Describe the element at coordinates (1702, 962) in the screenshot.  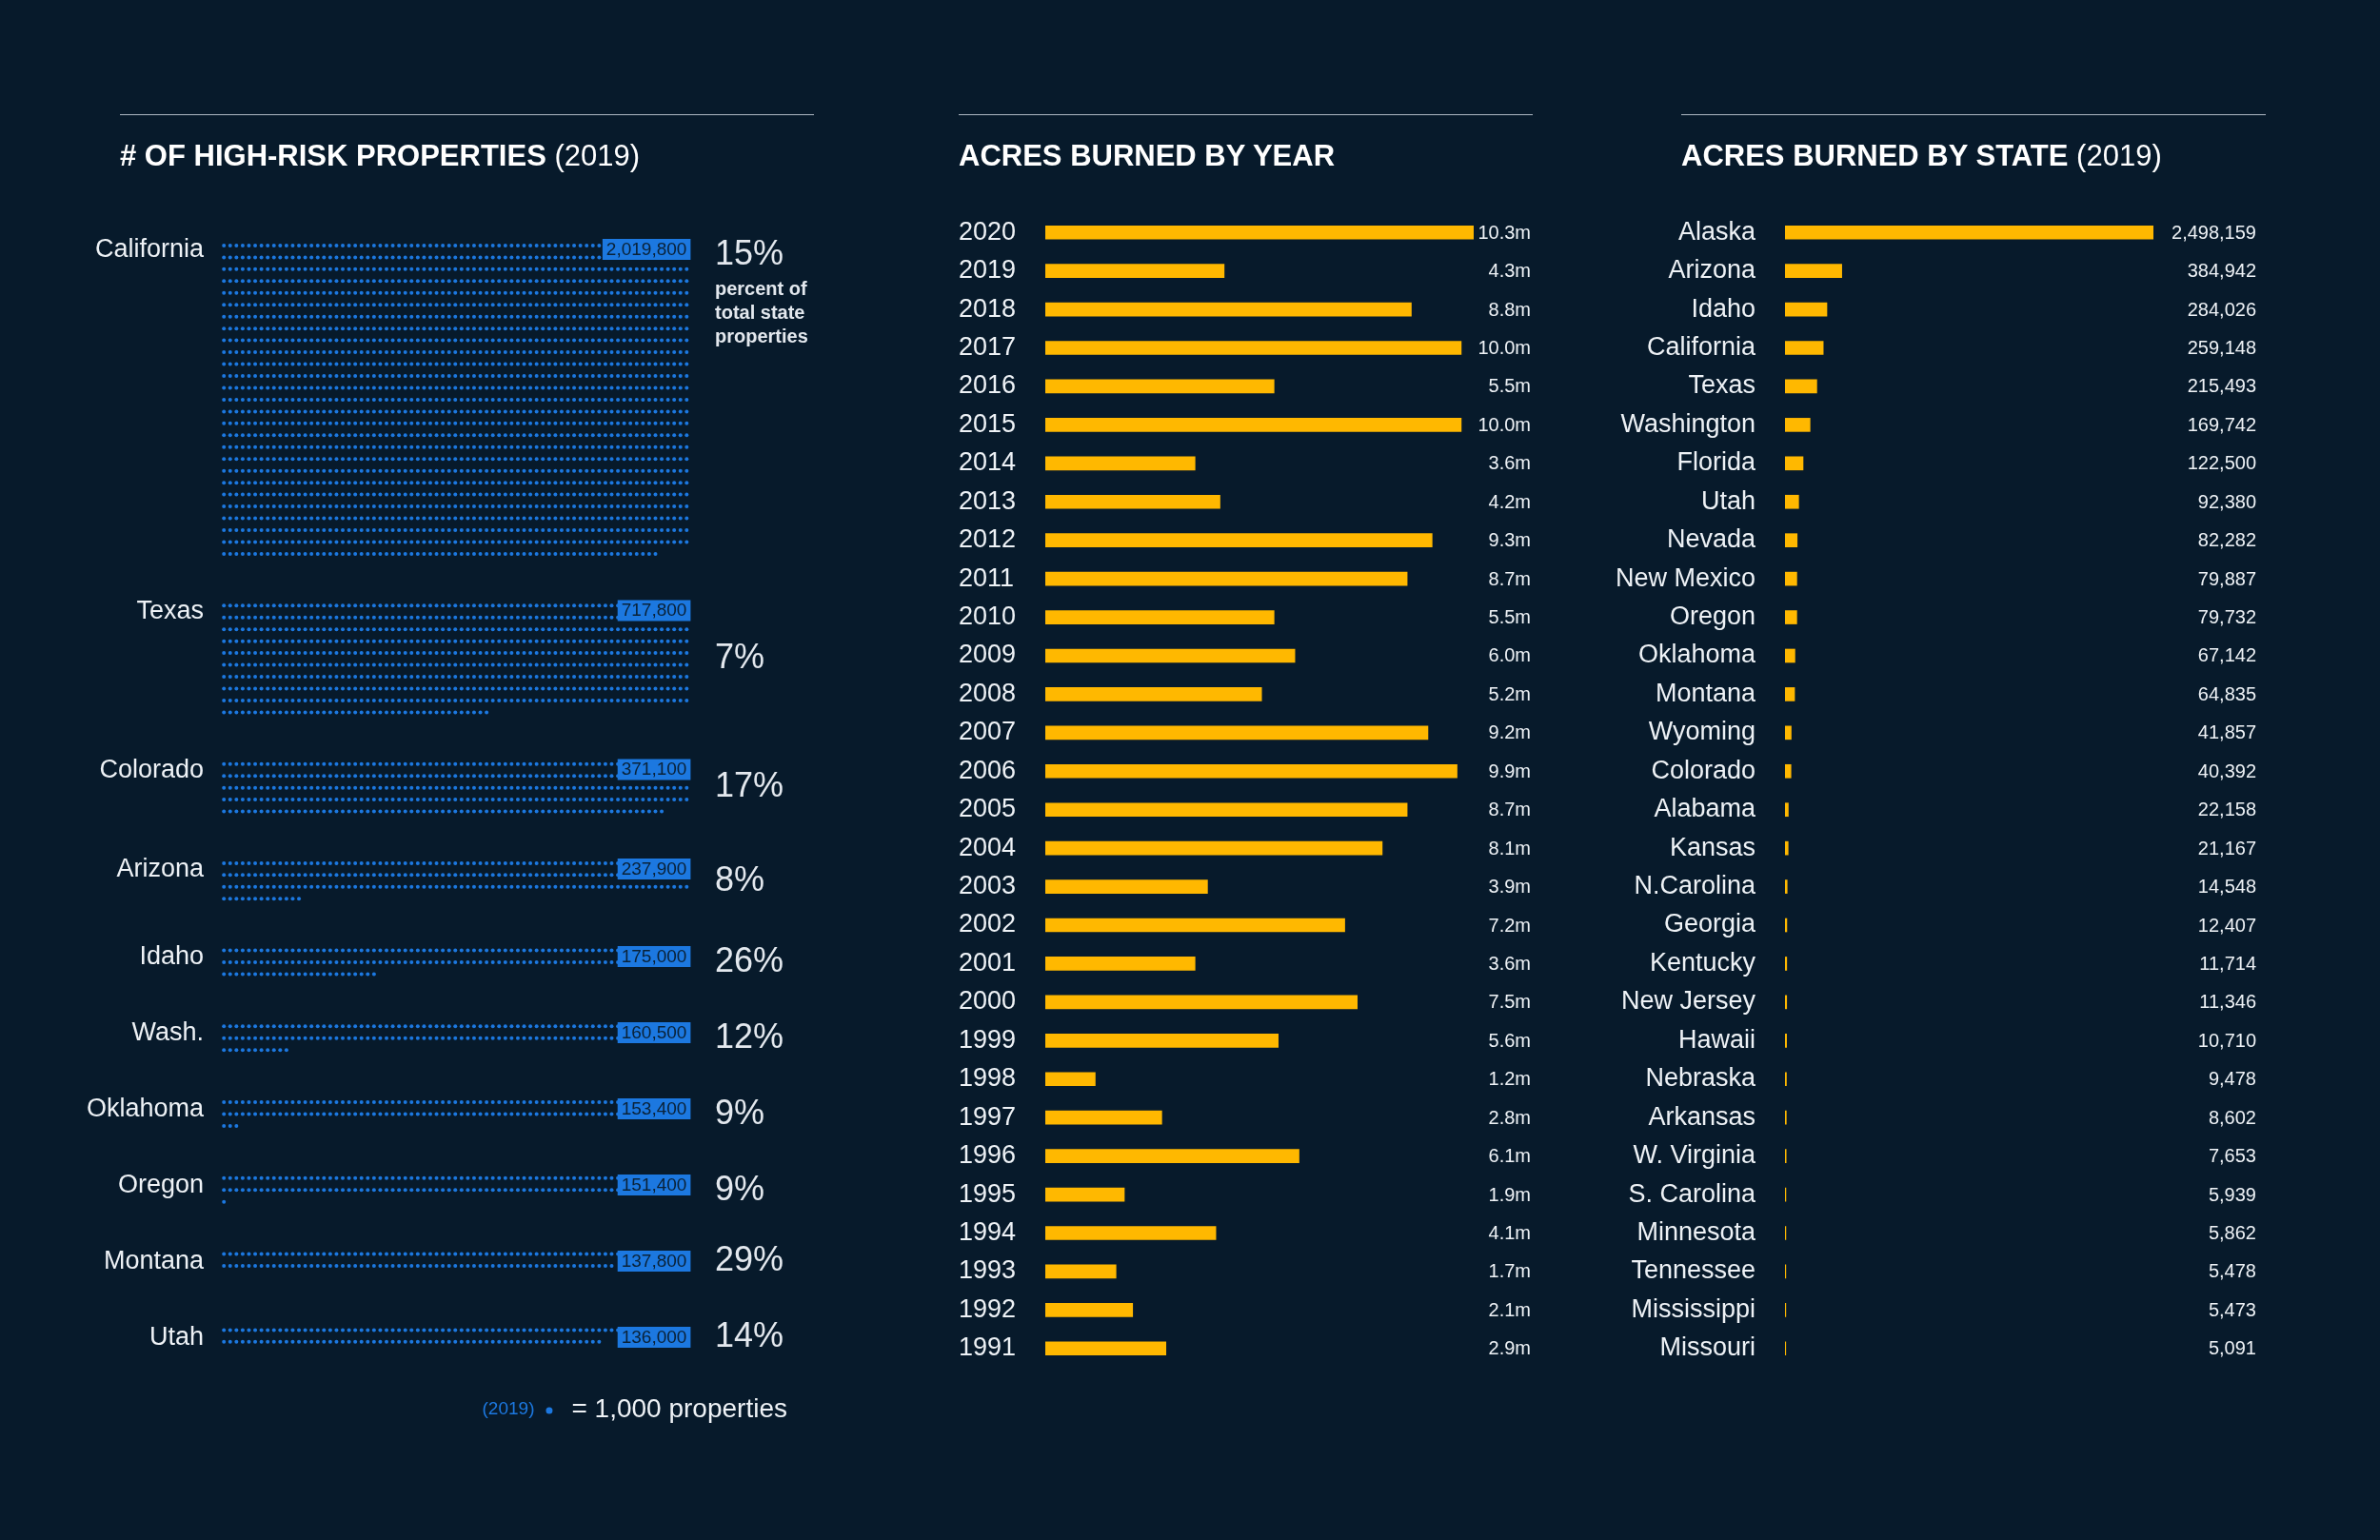
I see `y-tick-label: Kentucky` at that location.